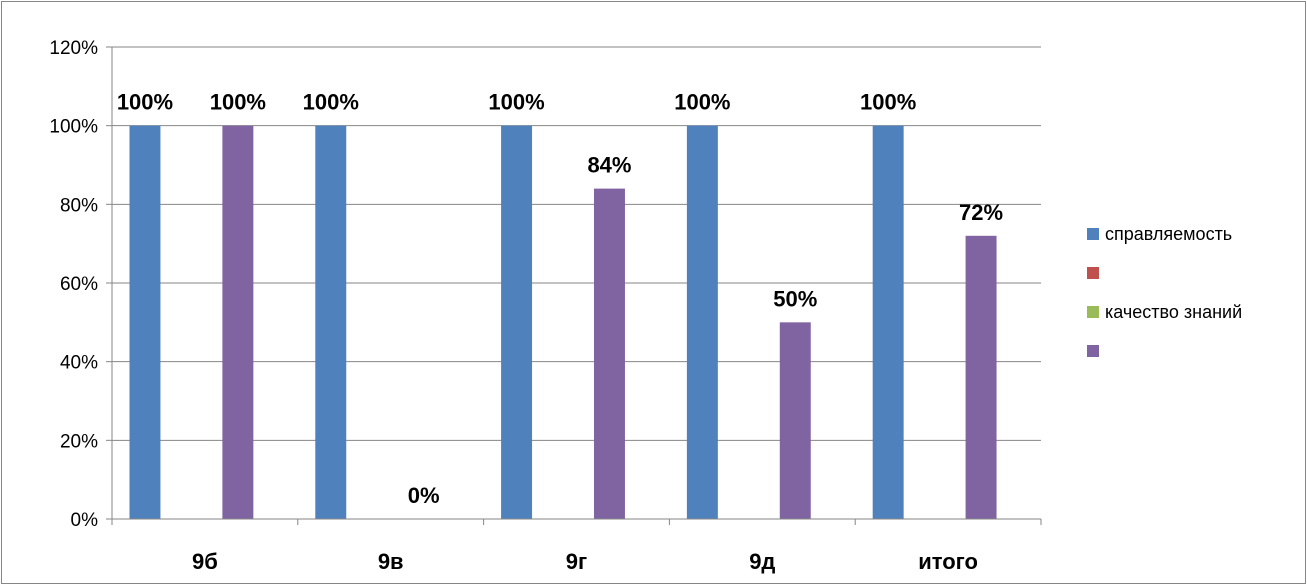 This screenshot has width=1307, height=588. I want to click on data-label: 72%, so click(981, 212).